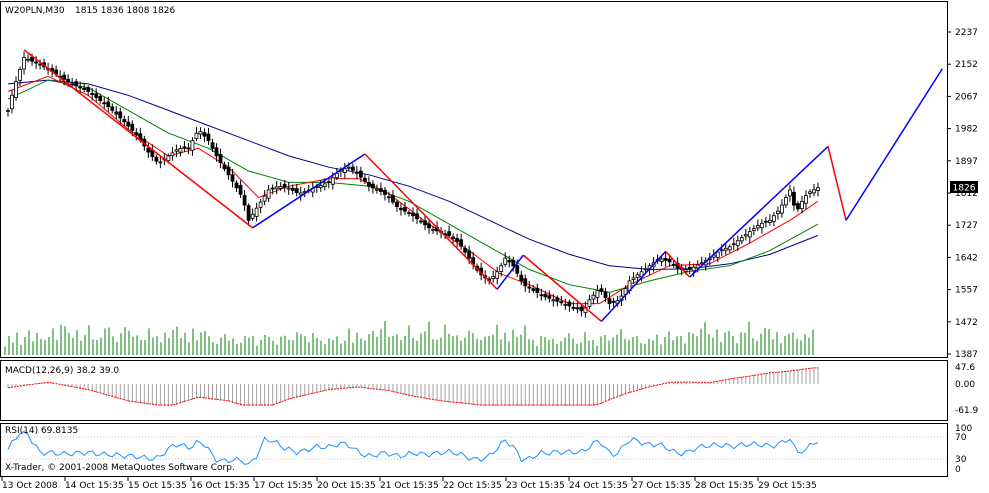  Describe the element at coordinates (966, 323) in the screenshot. I see `price-tick: 1472` at that location.